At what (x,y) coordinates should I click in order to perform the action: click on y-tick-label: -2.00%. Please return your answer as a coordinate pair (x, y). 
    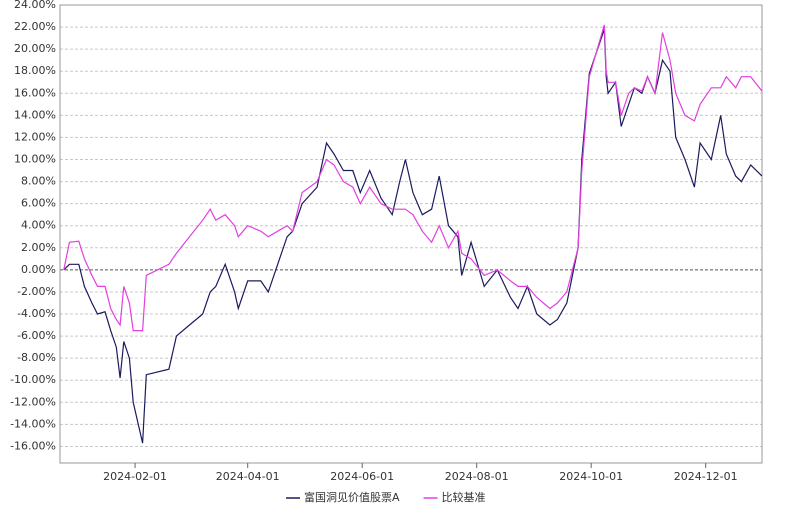
    Looking at the image, I should click on (36, 291).